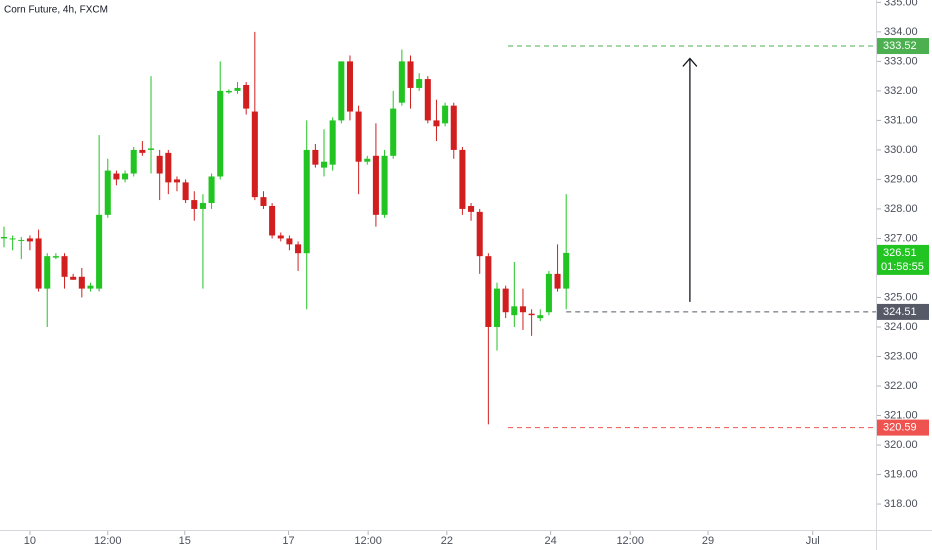  What do you see at coordinates (813, 541) in the screenshot?
I see `x-tick-label: Jul` at bounding box center [813, 541].